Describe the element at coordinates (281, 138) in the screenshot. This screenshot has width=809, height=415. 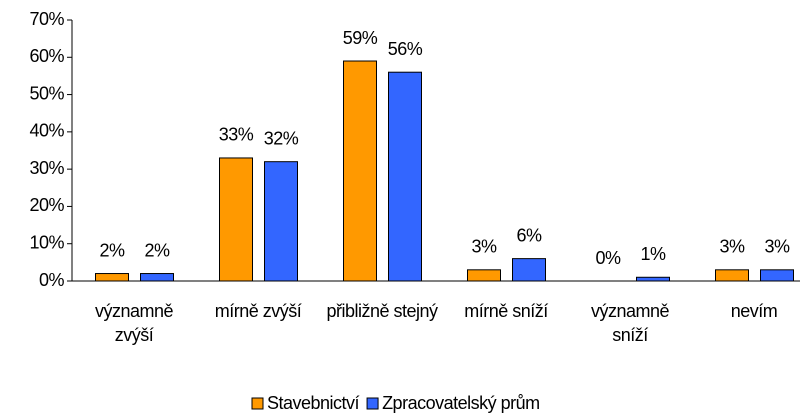
I see `value-label: 32%` at that location.